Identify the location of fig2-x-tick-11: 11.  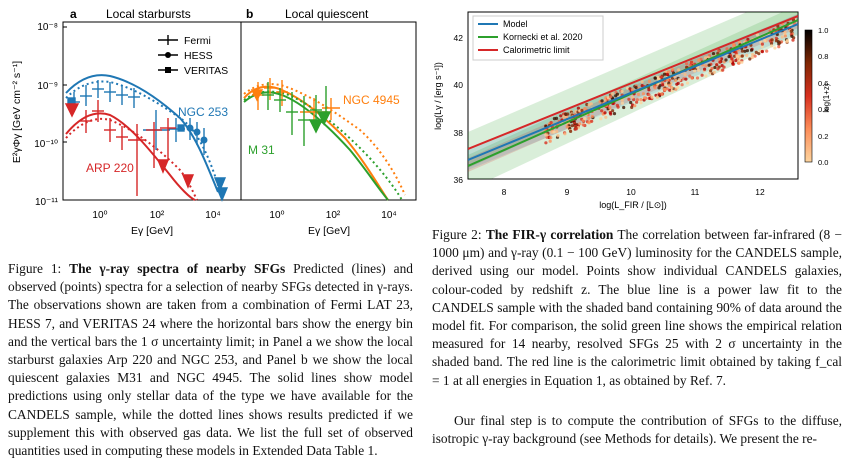
(695, 192).